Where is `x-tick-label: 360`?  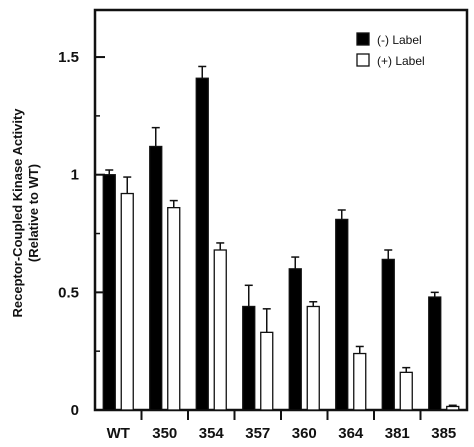
x-tick-label: 360 is located at coordinates (304, 433).